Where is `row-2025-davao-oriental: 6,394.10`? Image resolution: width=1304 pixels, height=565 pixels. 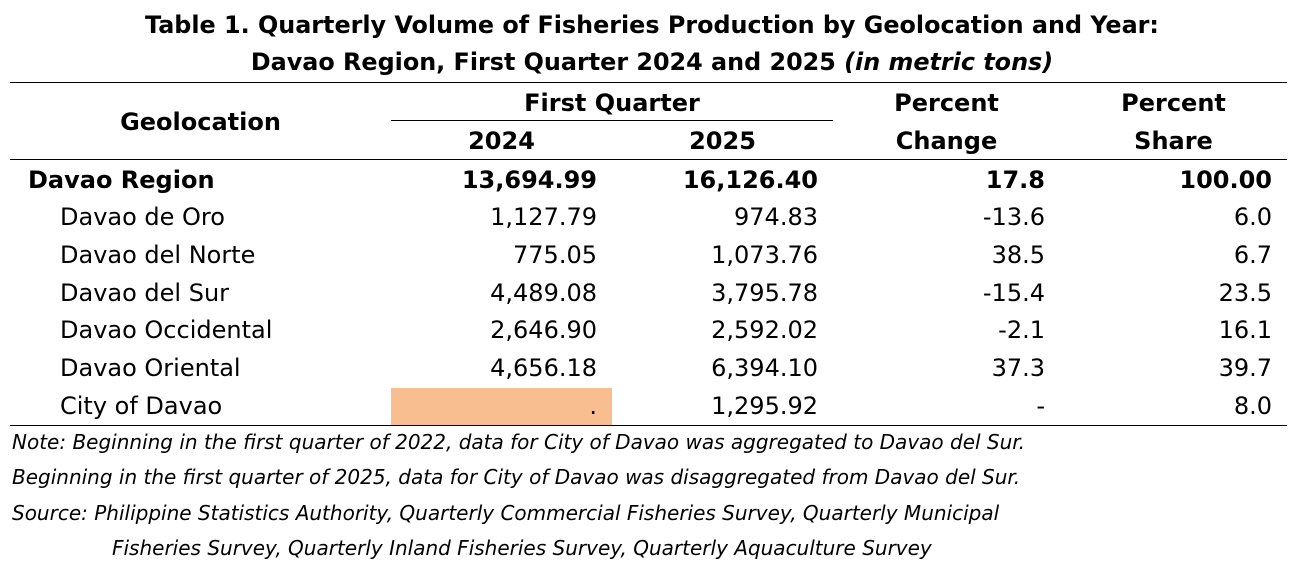 row-2025-davao-oriental: 6,394.10 is located at coordinates (764, 368).